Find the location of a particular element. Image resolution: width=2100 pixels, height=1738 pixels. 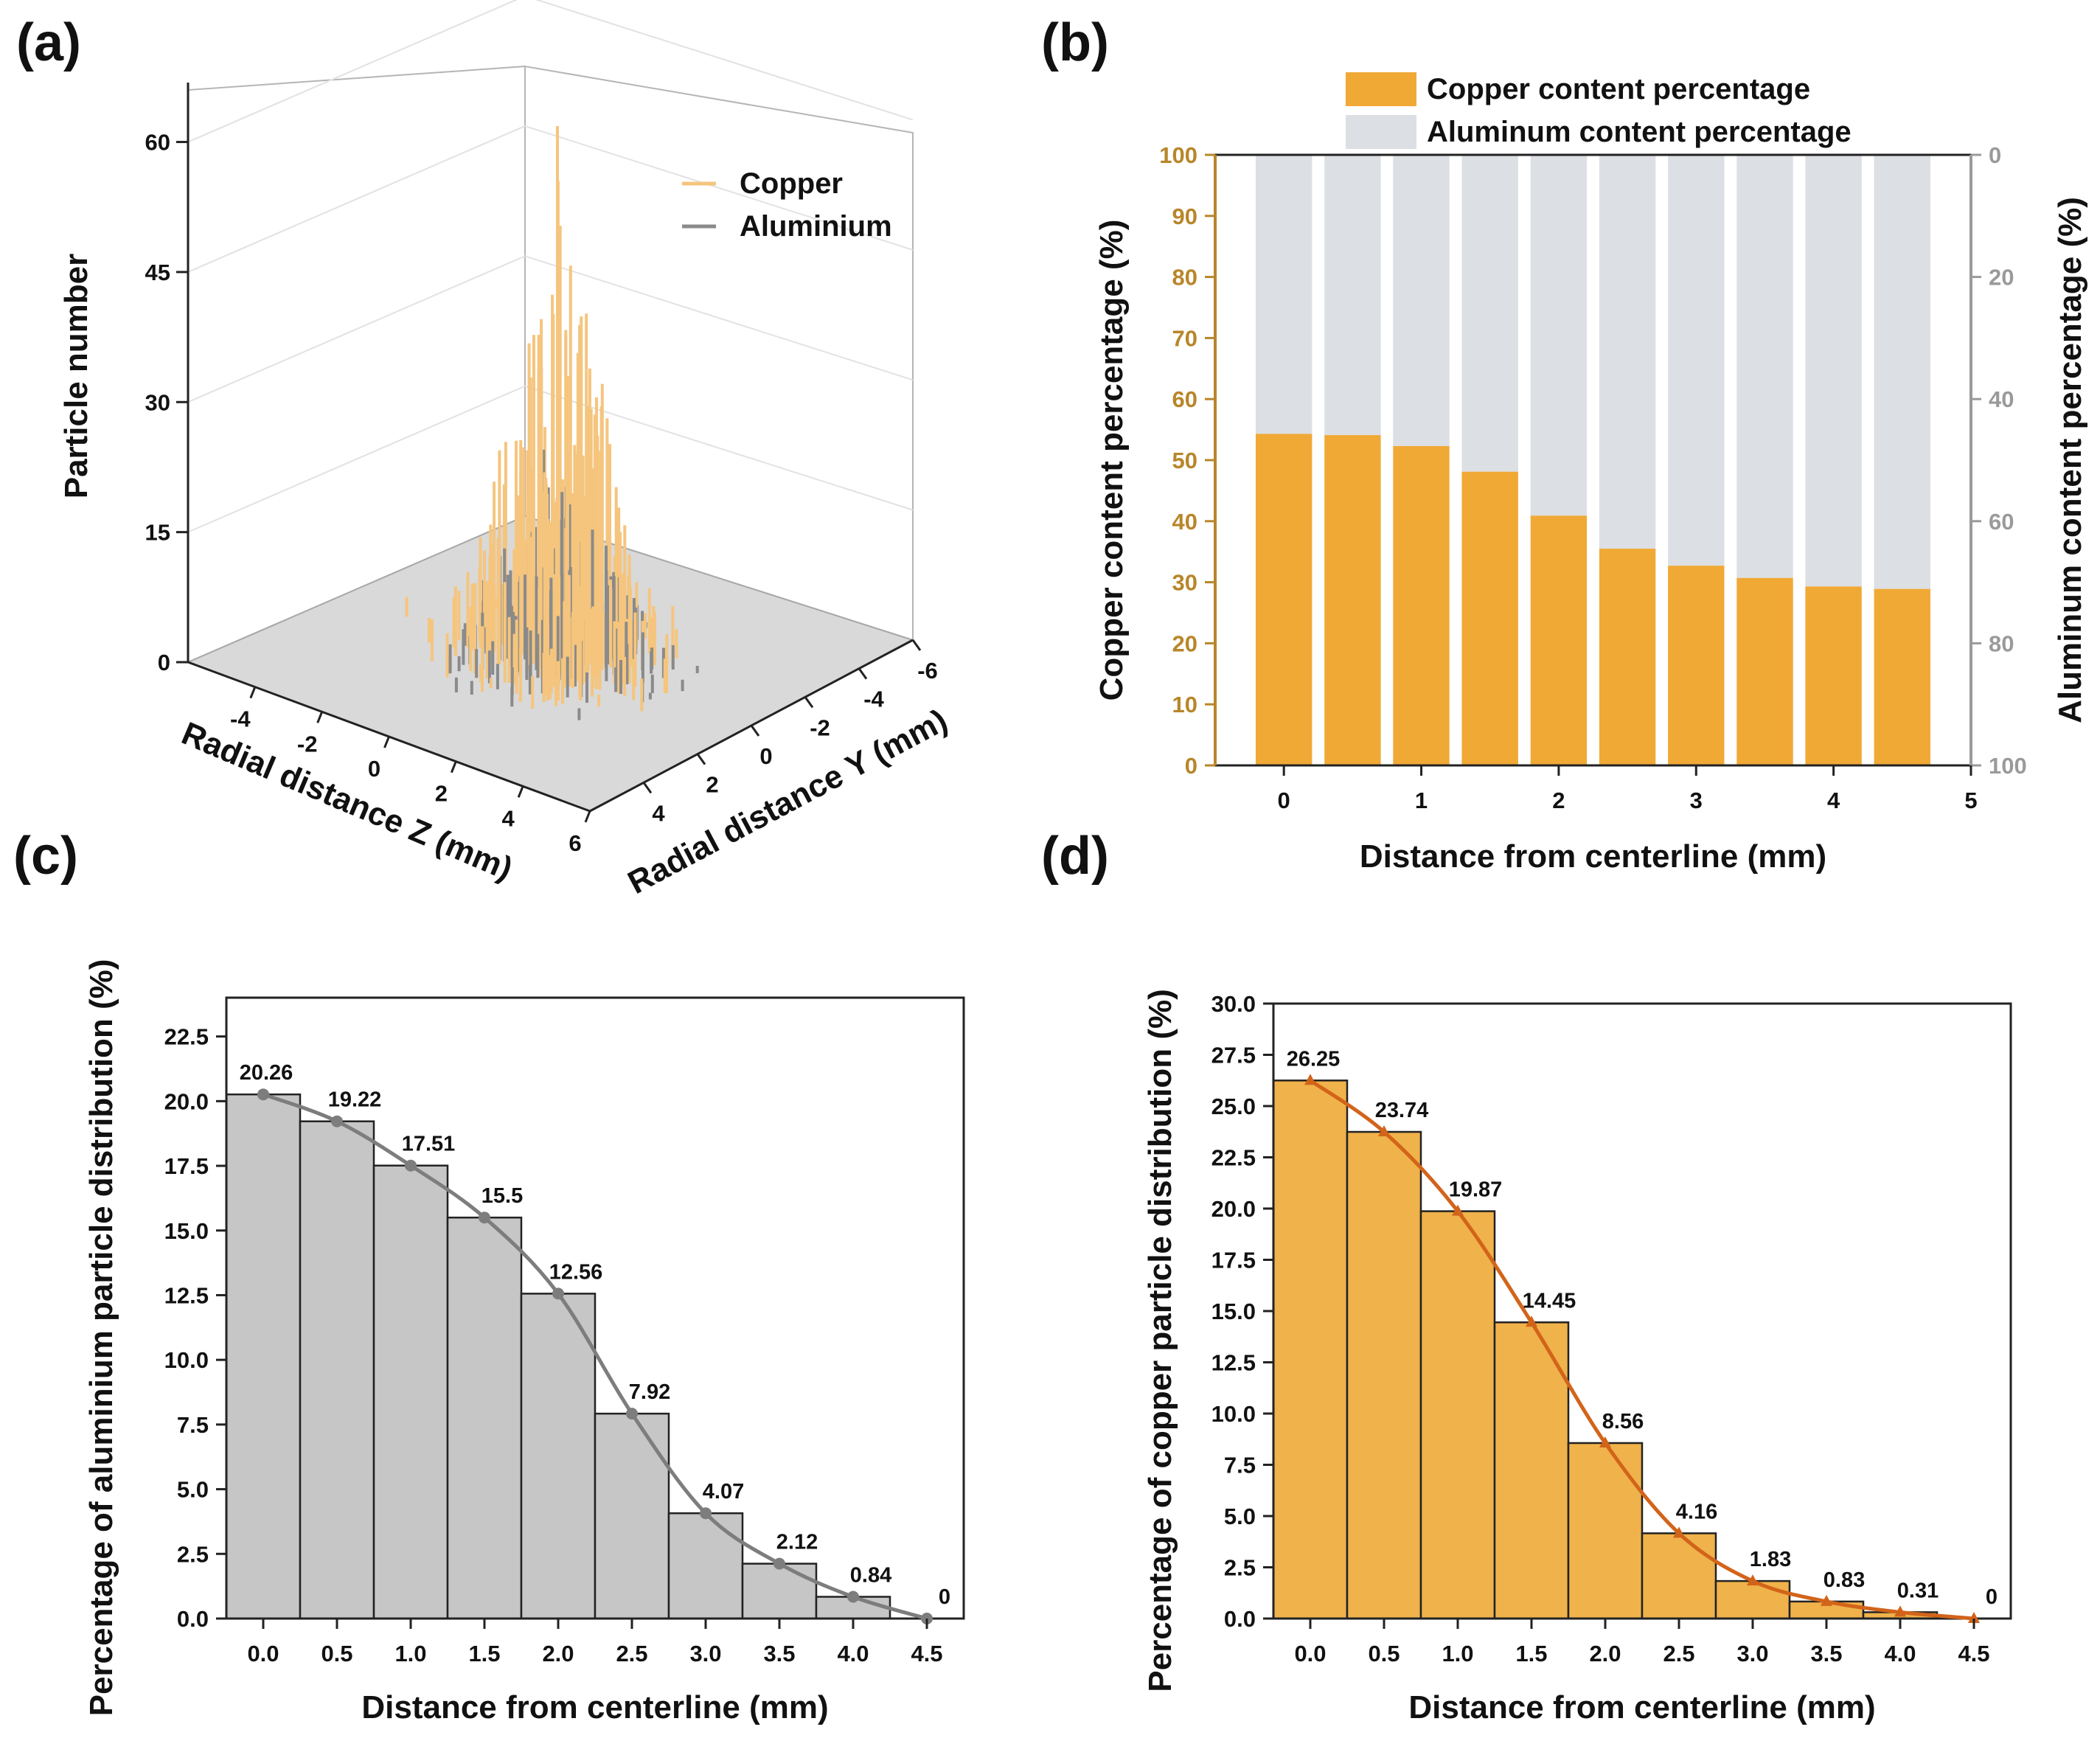

x-tick-label: 0 is located at coordinates (1284, 800).